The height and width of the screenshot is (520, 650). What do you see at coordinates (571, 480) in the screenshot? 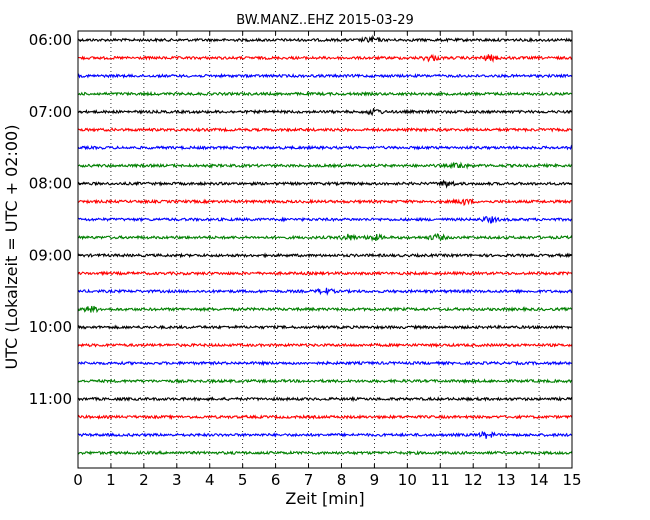
I see `x-tick-label: 15` at bounding box center [571, 480].